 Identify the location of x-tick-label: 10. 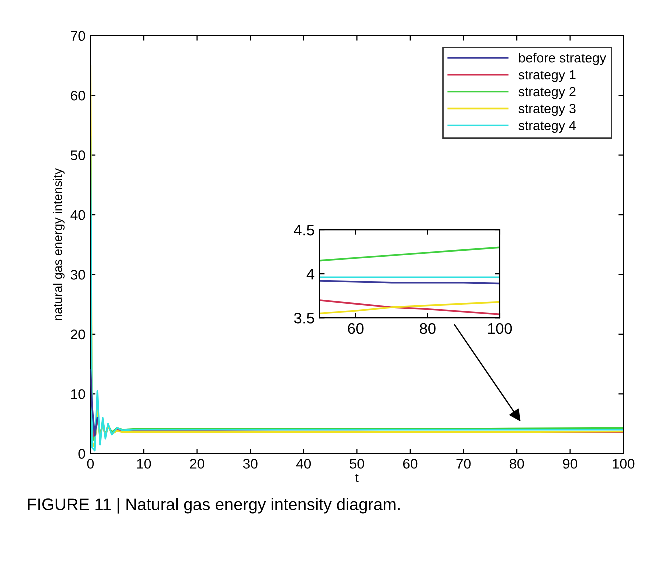
(144, 464).